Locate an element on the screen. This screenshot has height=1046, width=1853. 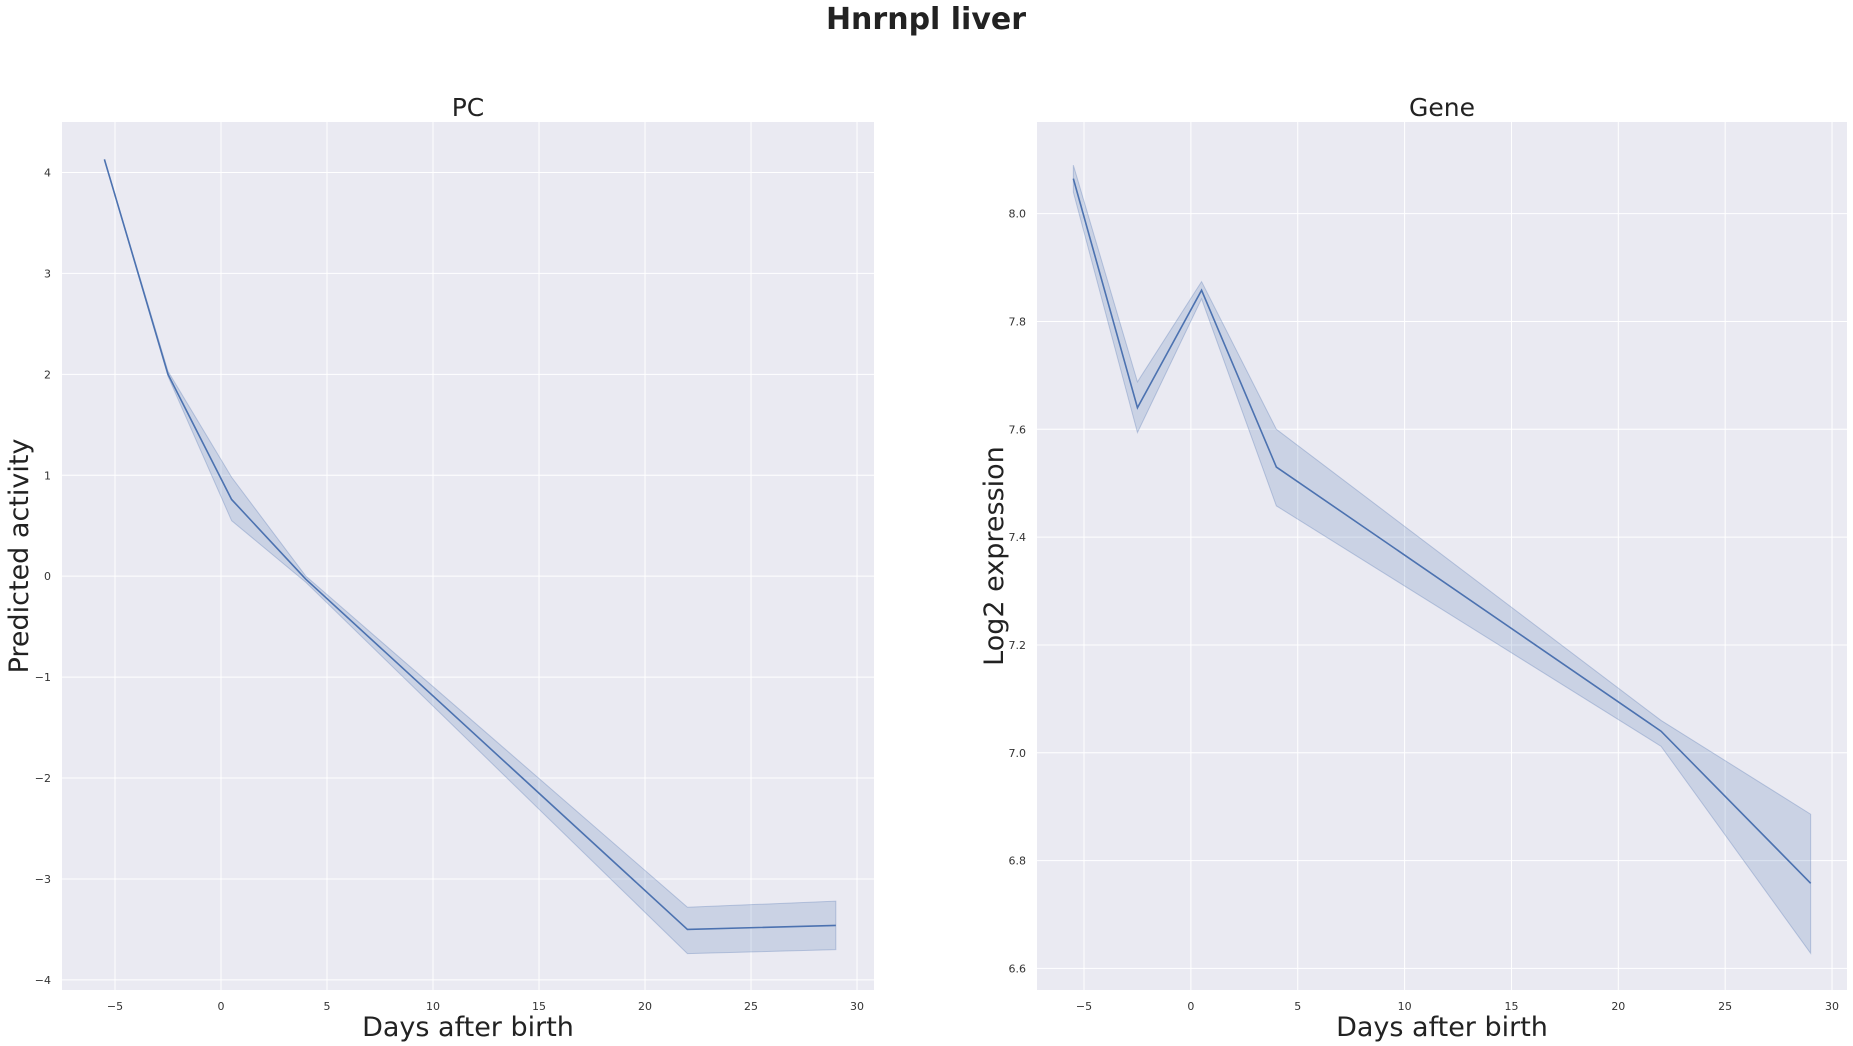
y-tick-label: −3 is located at coordinates (43, 879).